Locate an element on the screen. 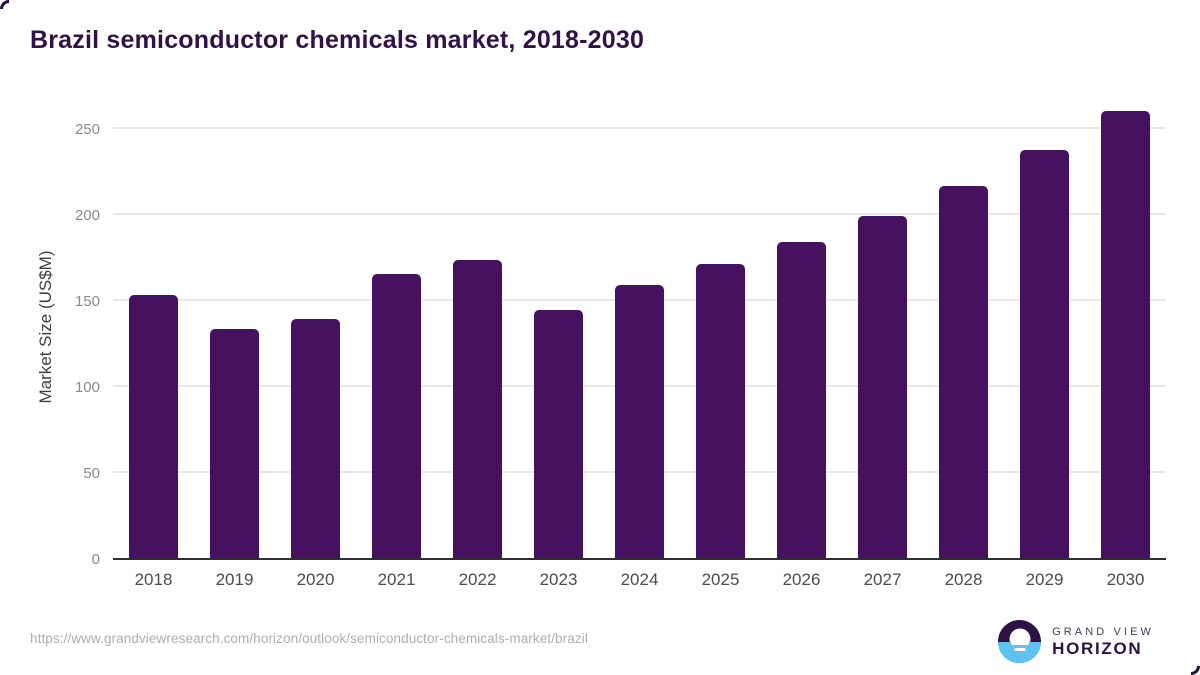 The height and width of the screenshot is (675, 1200). bar-slot-2027 is located at coordinates (882, 326).